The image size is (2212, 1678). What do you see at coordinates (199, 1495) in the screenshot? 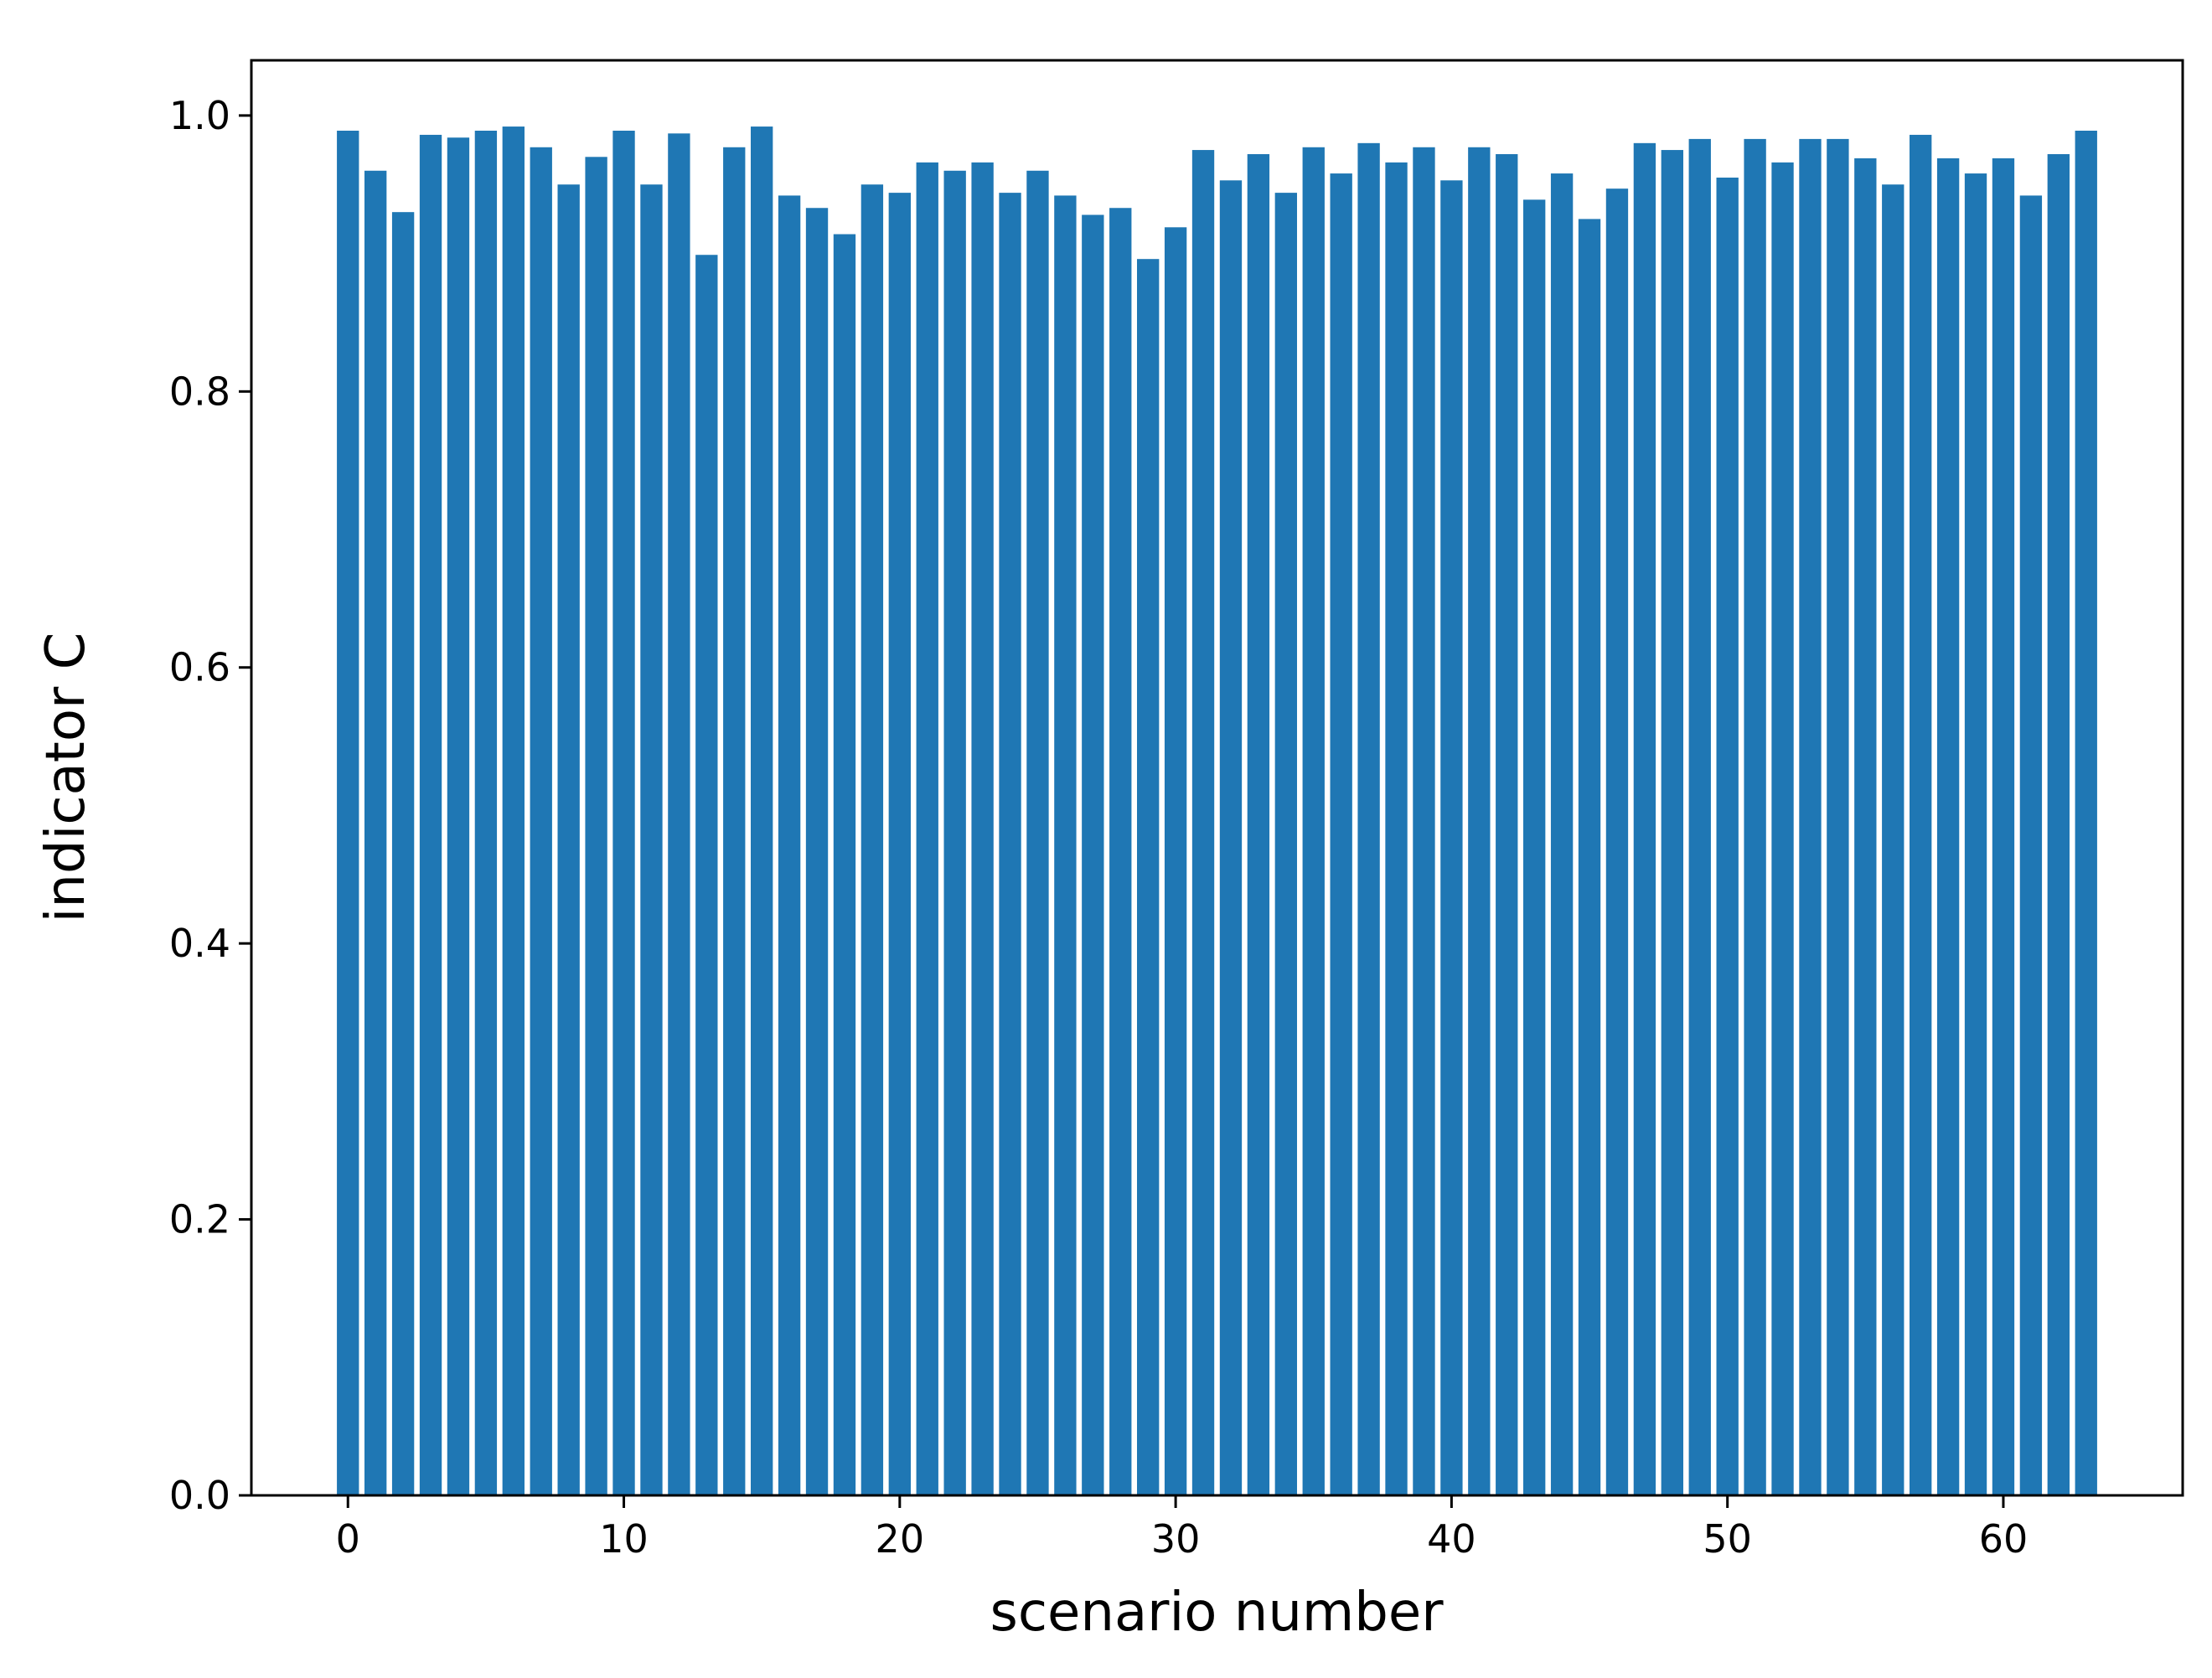
I see `y-tick-label: 0.0` at bounding box center [199, 1495].